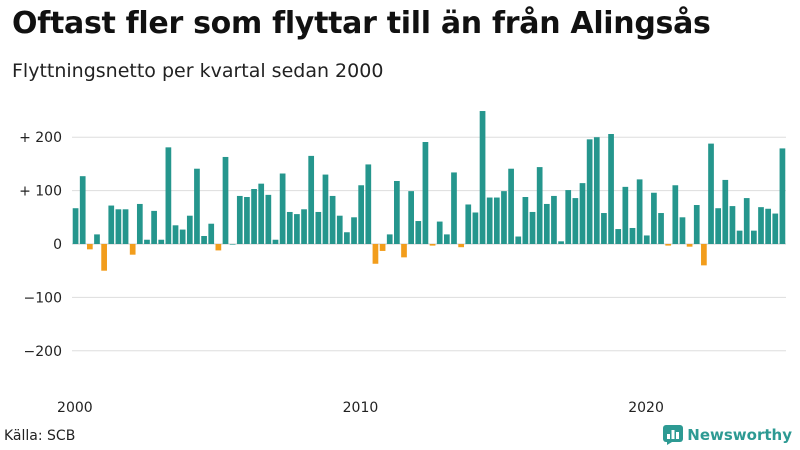  I want to click on x-tick-label: 2000, so click(75, 408).